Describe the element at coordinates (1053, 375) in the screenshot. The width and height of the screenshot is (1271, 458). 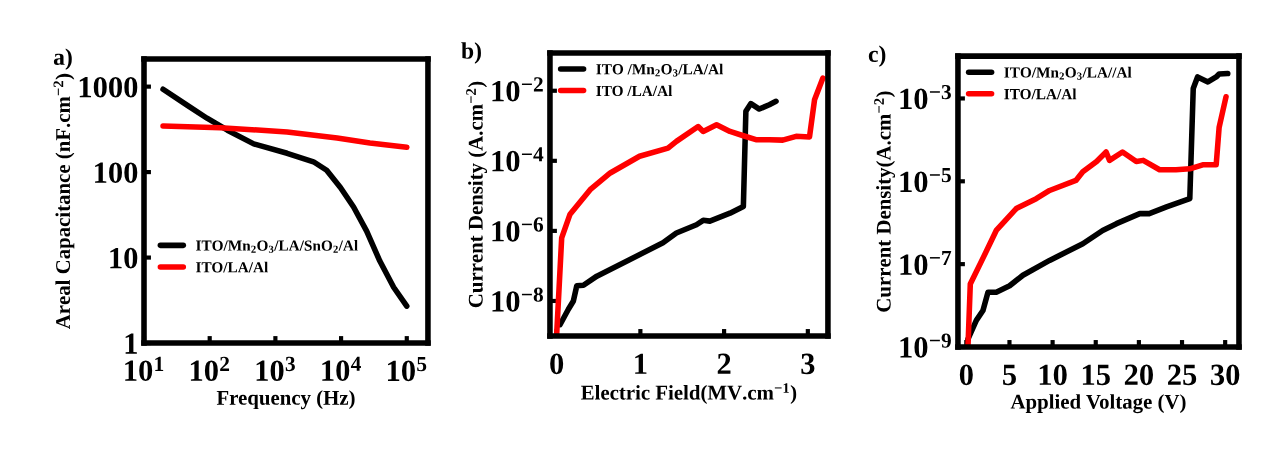
I see `x-tick-label: 10` at that location.